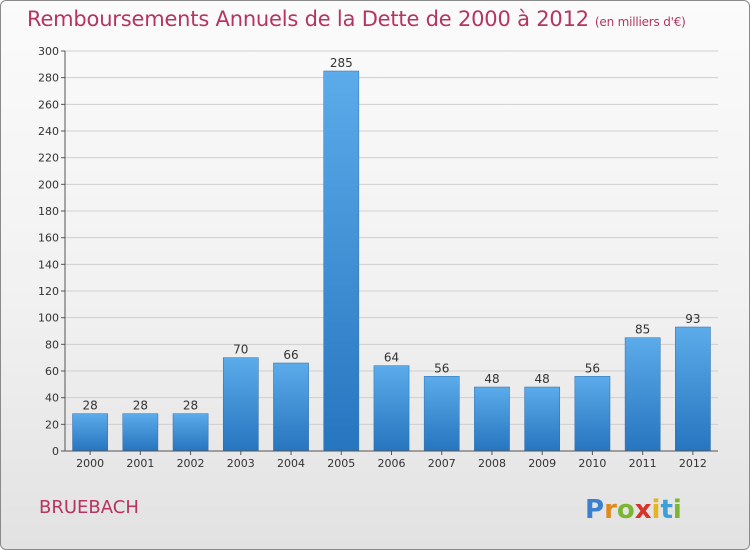  Describe the element at coordinates (48, 158) in the screenshot. I see `y-tick-label: 220` at that location.